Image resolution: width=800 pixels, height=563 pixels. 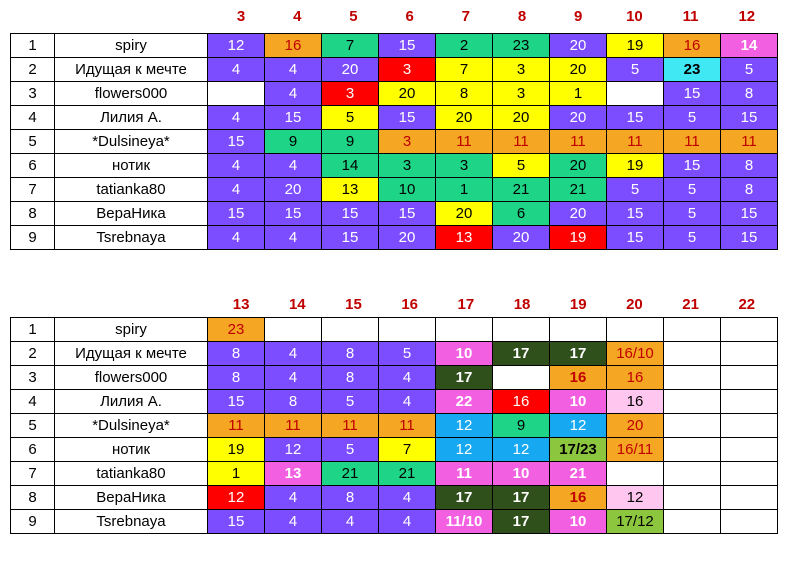 I want to click on round-number: 20, so click(x=634, y=304).